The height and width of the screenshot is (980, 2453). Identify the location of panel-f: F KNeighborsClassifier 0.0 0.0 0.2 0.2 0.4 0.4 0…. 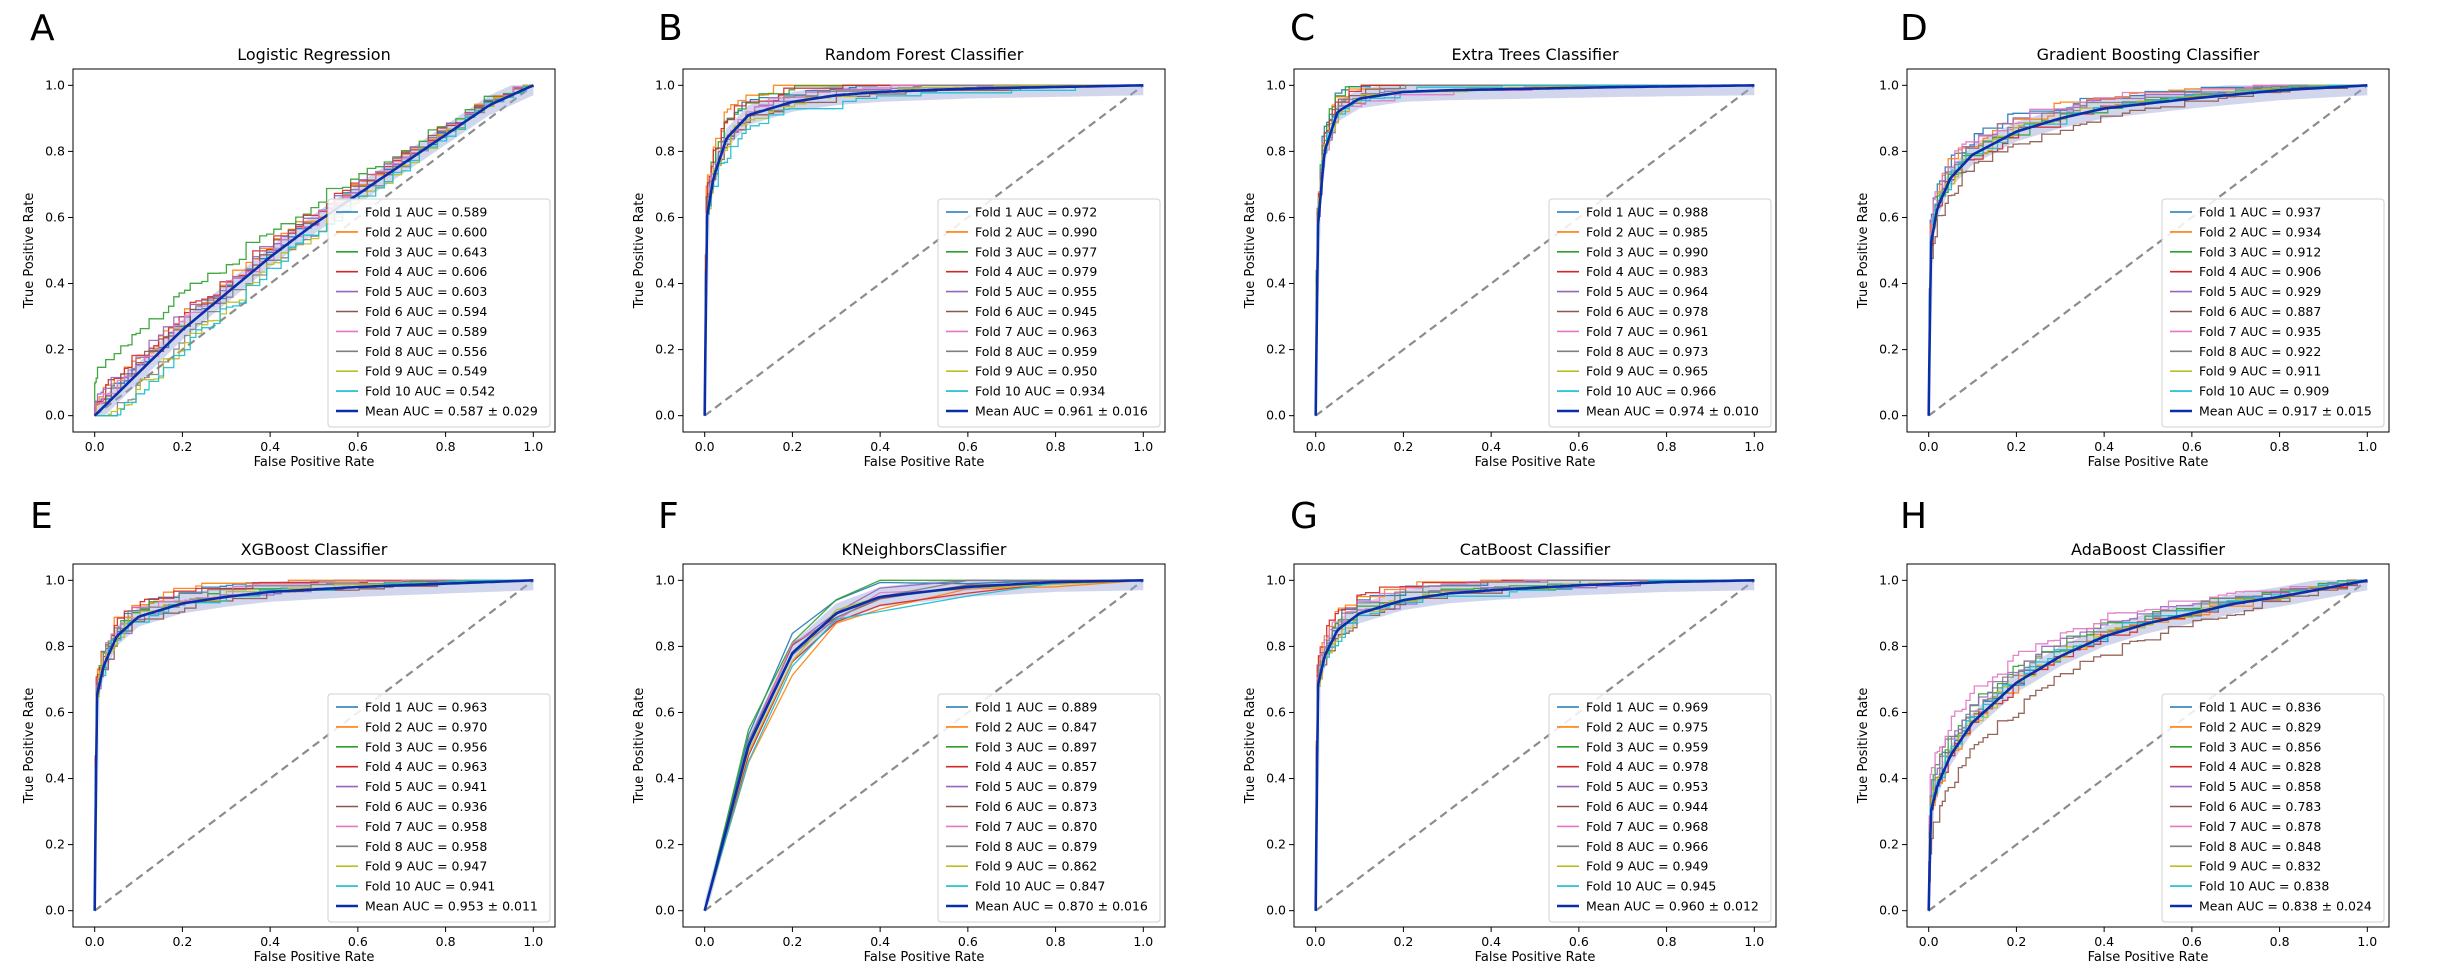
(899, 730).